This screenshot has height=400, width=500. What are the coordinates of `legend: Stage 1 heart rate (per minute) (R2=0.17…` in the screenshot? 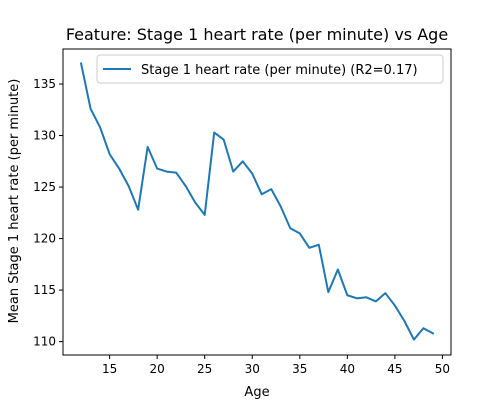 It's located at (270, 69).